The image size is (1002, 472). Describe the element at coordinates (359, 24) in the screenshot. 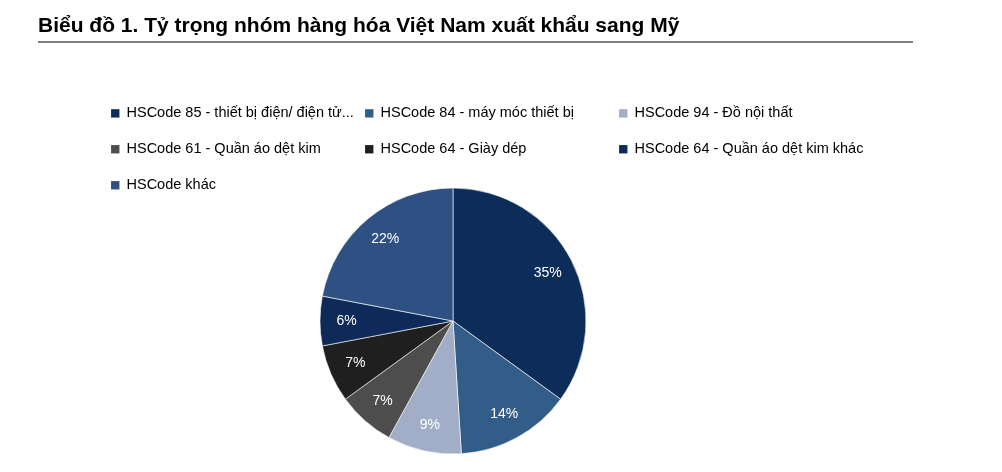

I see `chart-title: Biểu đồ 1. Tỷ trọng nhóm hàng hóa Việt Nam xuất khẩu sang Mỹ` at that location.